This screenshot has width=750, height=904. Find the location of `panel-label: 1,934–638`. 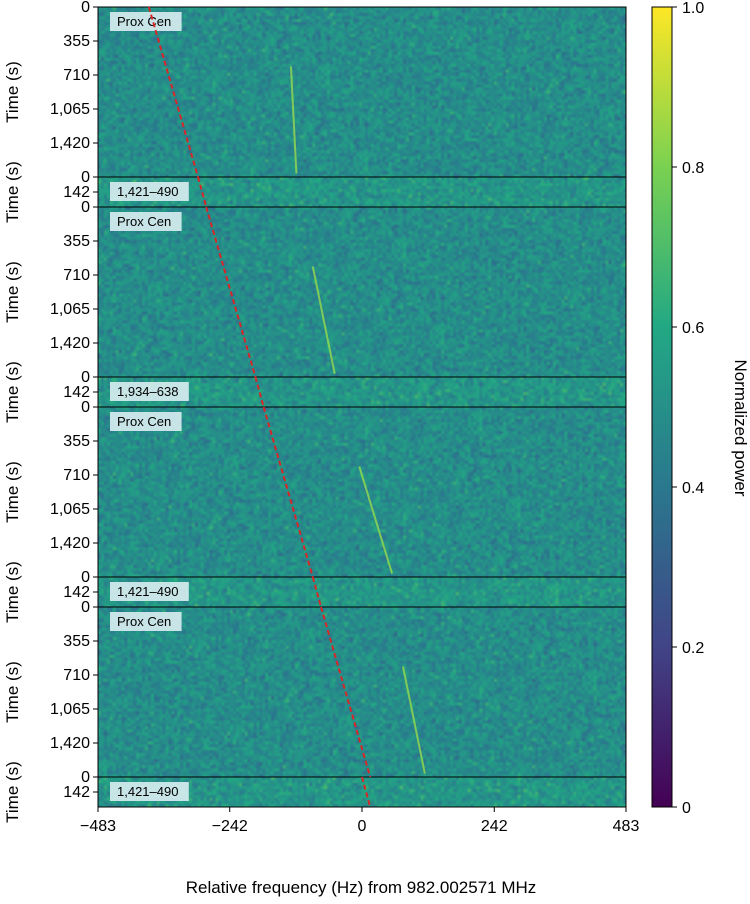

panel-label: 1,934–638 is located at coordinates (149, 391).